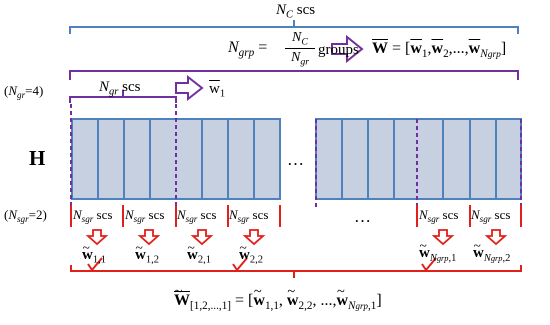 The width and height of the screenshot is (550, 325). I want to click on w-matrix-symbol: W, so click(380, 48).